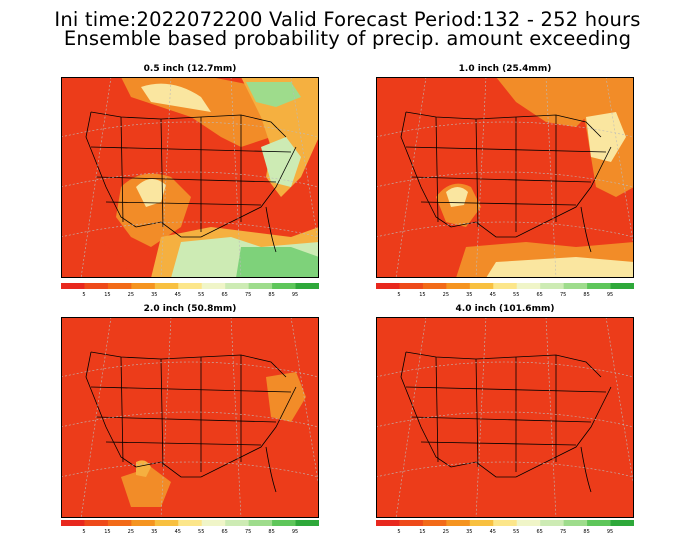  Describe the element at coordinates (505, 309) in the screenshot. I see `panel-title: 4.0 inch (101.6mm)` at that location.